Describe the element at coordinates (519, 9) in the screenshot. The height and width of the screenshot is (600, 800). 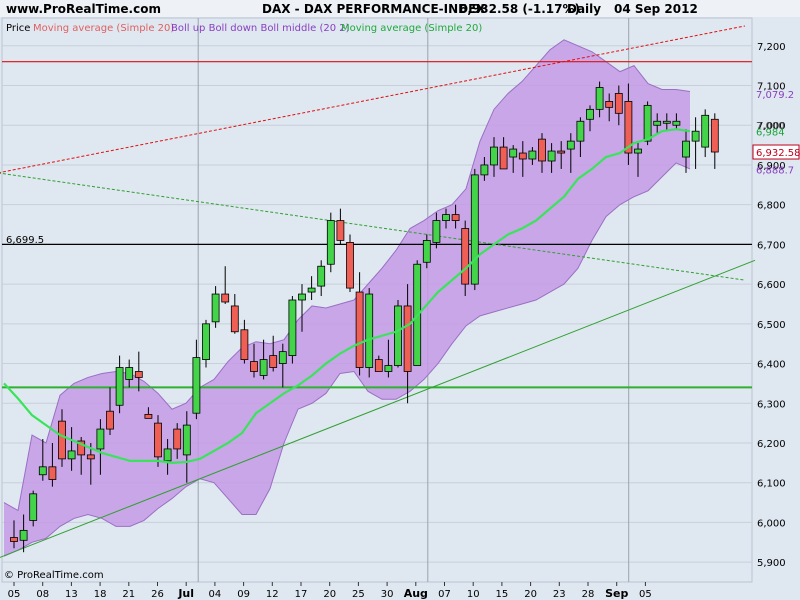
I see `quote-change: 6,932.58 (-1.17%)` at that location.